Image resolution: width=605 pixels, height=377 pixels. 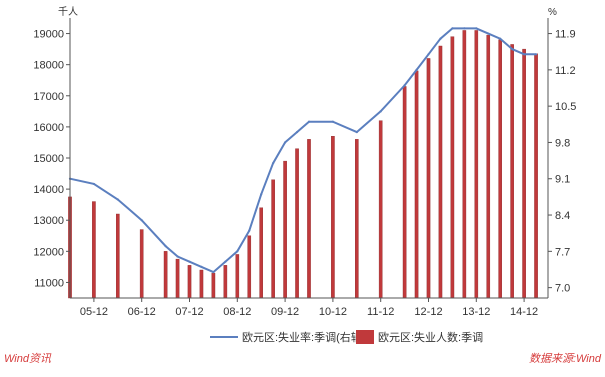 I want to click on x-tick-label: 05-12, so click(x=94, y=312).